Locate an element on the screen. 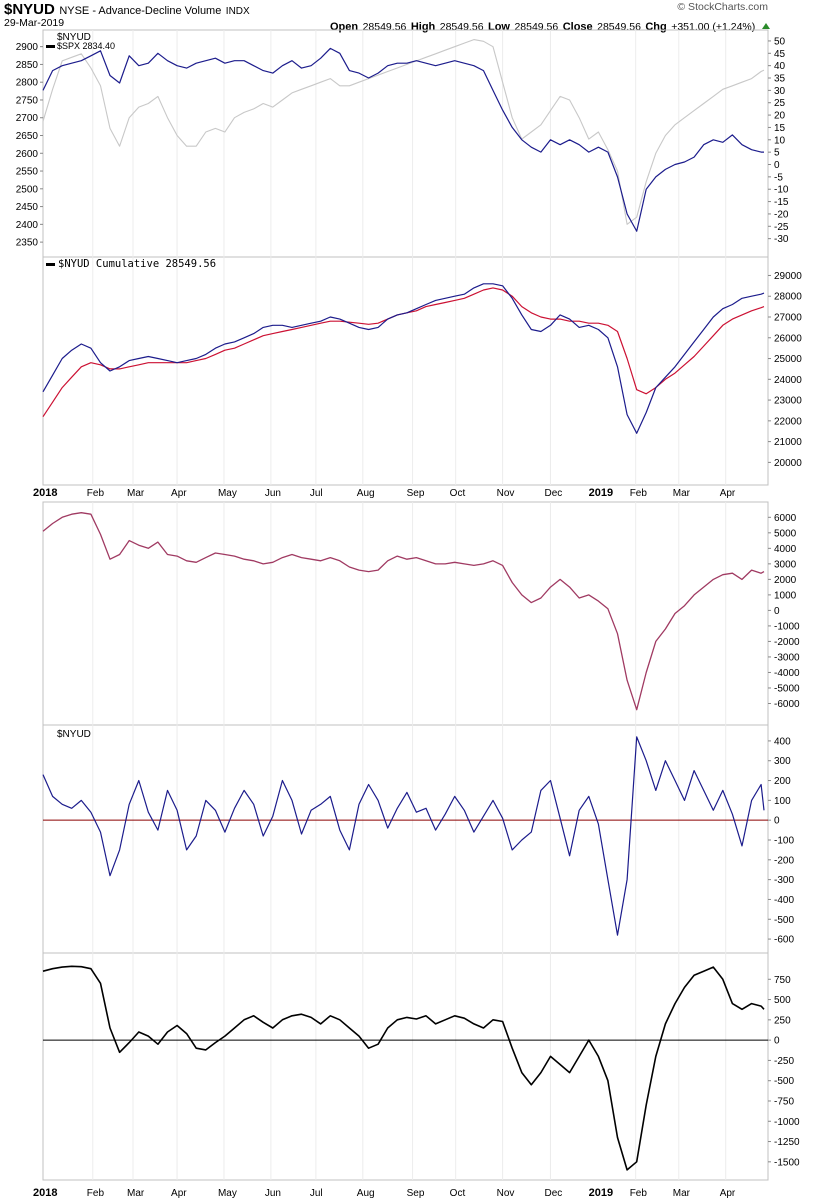 This screenshot has height=1200, width=820. right-tick-label-p1: -20 is located at coordinates (781, 214).